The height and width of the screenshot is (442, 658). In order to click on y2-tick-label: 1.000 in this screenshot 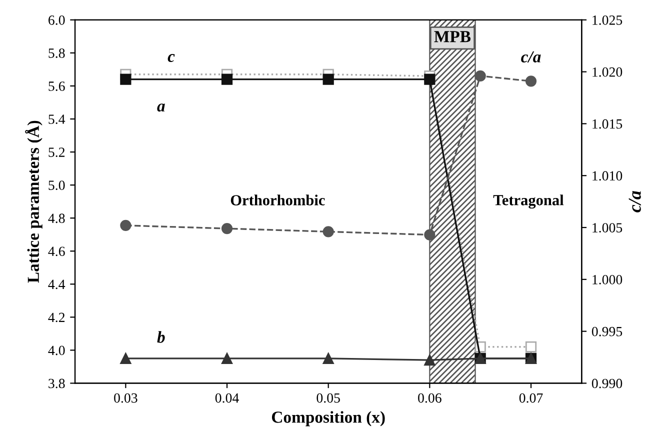, I will do `click(607, 279)`.